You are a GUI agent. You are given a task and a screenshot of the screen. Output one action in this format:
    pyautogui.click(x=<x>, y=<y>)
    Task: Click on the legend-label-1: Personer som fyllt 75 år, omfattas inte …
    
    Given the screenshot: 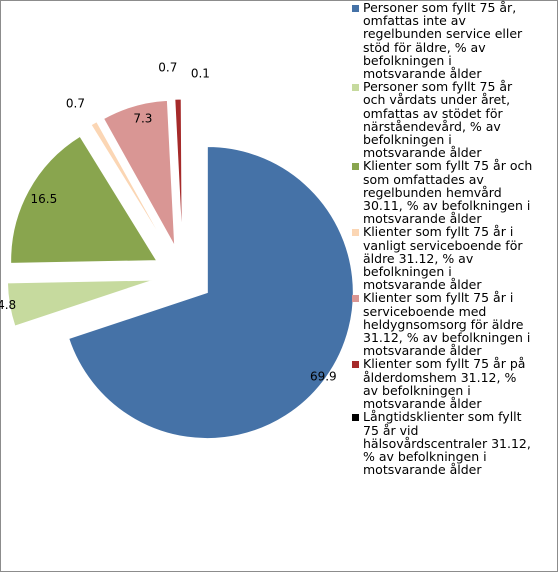 What is the action you would take?
    pyautogui.click(x=443, y=41)
    